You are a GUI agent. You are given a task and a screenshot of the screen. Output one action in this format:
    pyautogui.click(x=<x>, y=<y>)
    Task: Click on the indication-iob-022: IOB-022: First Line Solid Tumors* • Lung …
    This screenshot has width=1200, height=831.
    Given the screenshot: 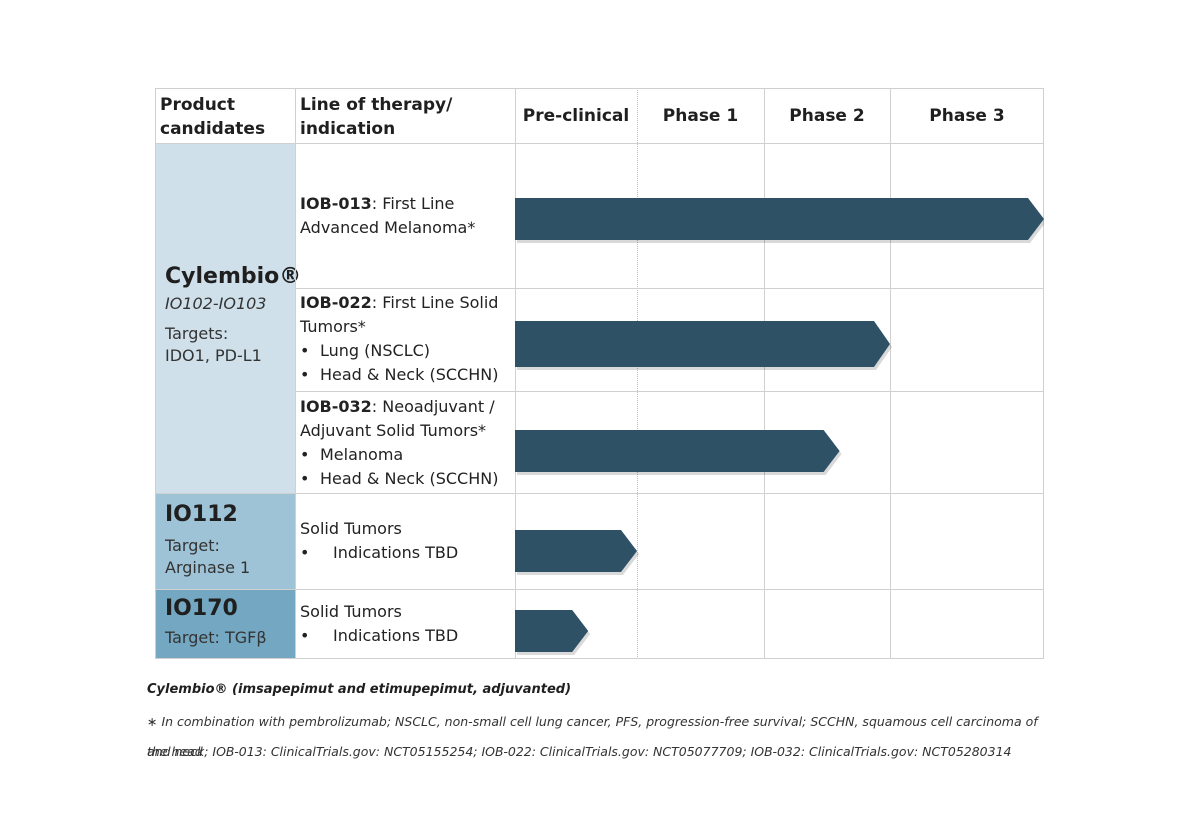 What is the action you would take?
    pyautogui.click(x=407, y=339)
    